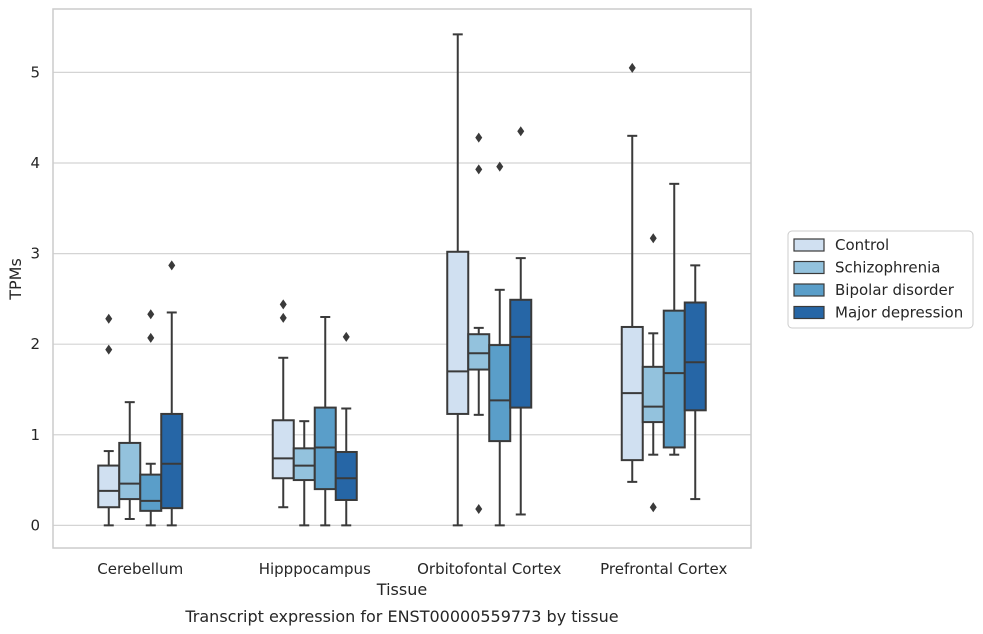  I want to click on y-tick-label: 2, so click(35, 344).